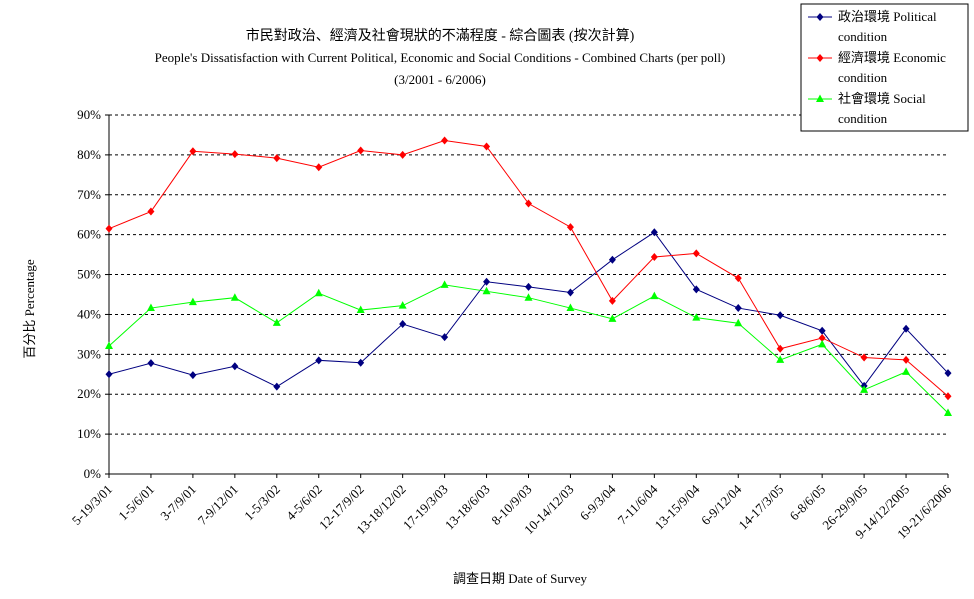  I want to click on x-tick-label: 1-5/3/02, so click(262, 503).